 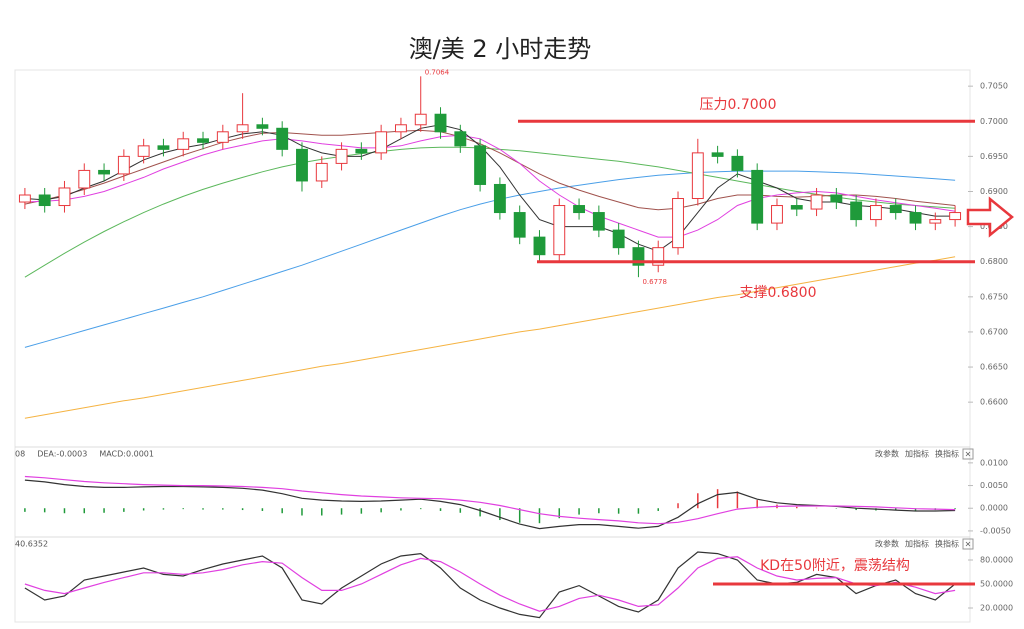 I want to click on y-tick-label: 20.0000, so click(x=996, y=608).